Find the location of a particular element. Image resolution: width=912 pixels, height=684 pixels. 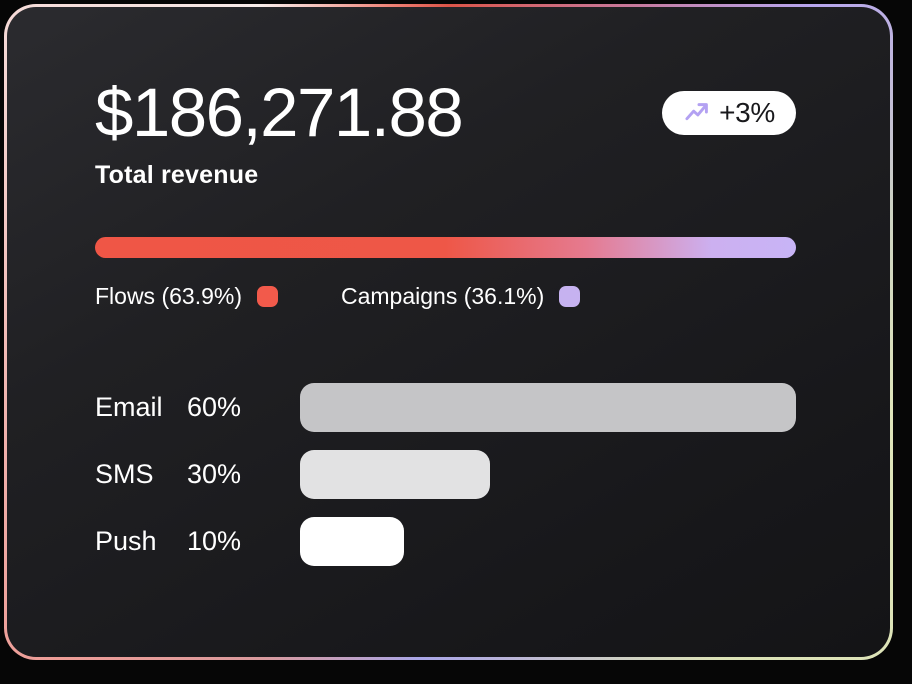

channel-label: Email is located at coordinates (129, 407).